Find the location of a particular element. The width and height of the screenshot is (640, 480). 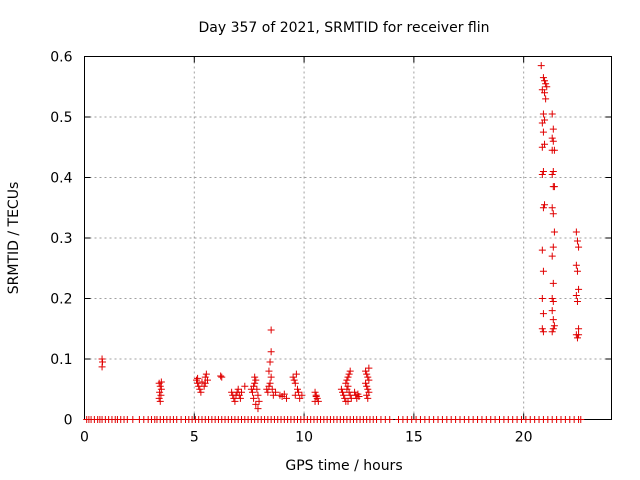

x-tick-label: 5 is located at coordinates (194, 438).